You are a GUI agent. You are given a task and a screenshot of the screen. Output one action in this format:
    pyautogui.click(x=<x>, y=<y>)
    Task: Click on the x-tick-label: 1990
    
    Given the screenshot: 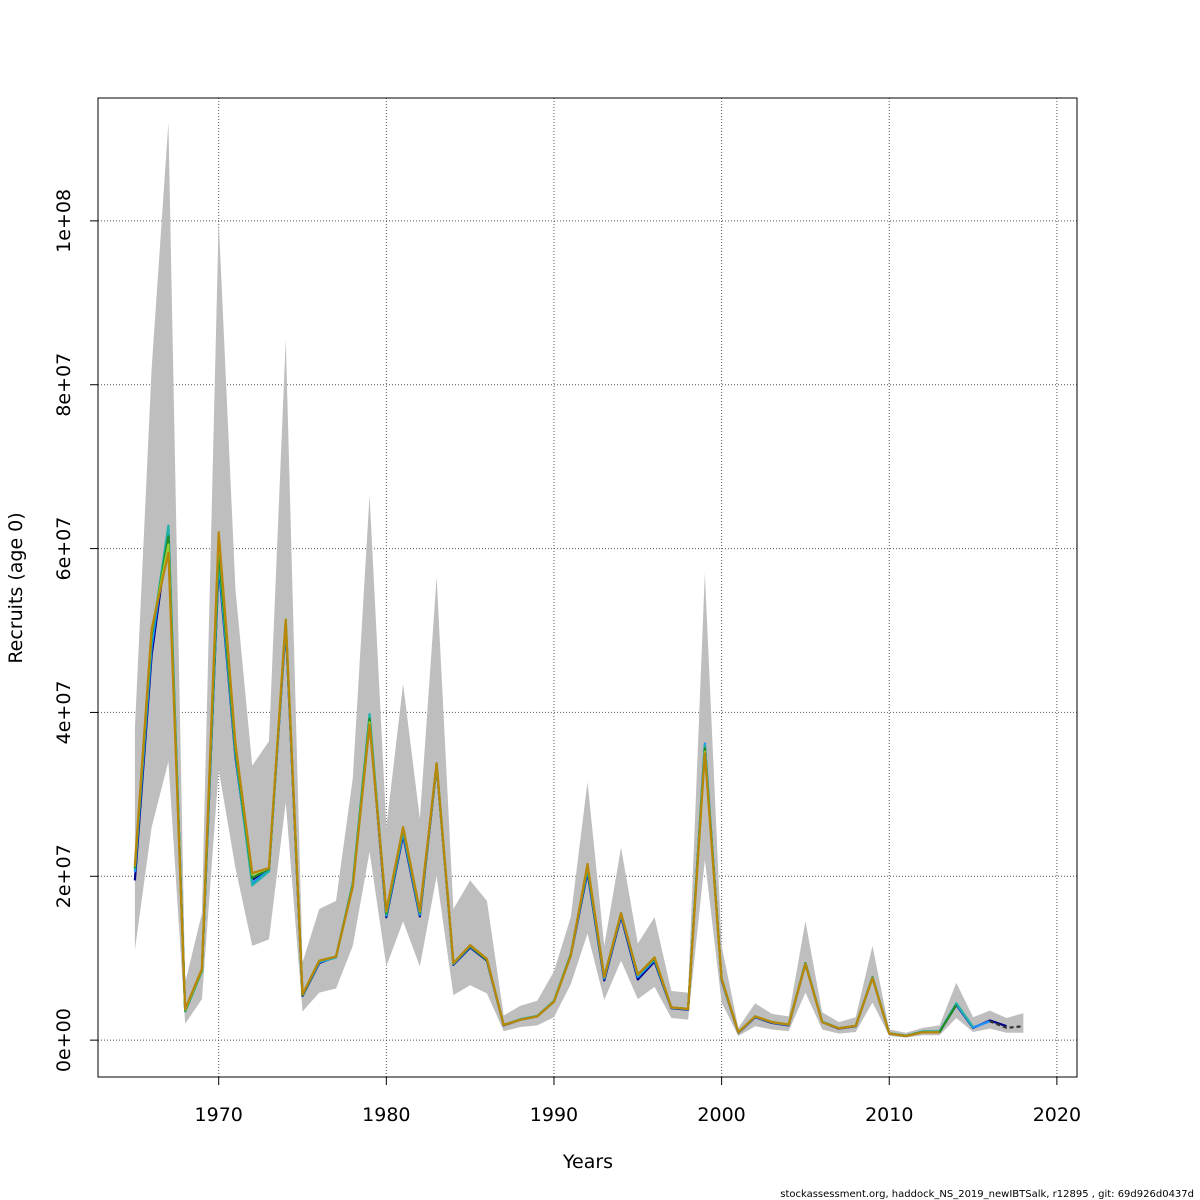 What is the action you would take?
    pyautogui.click(x=554, y=1115)
    